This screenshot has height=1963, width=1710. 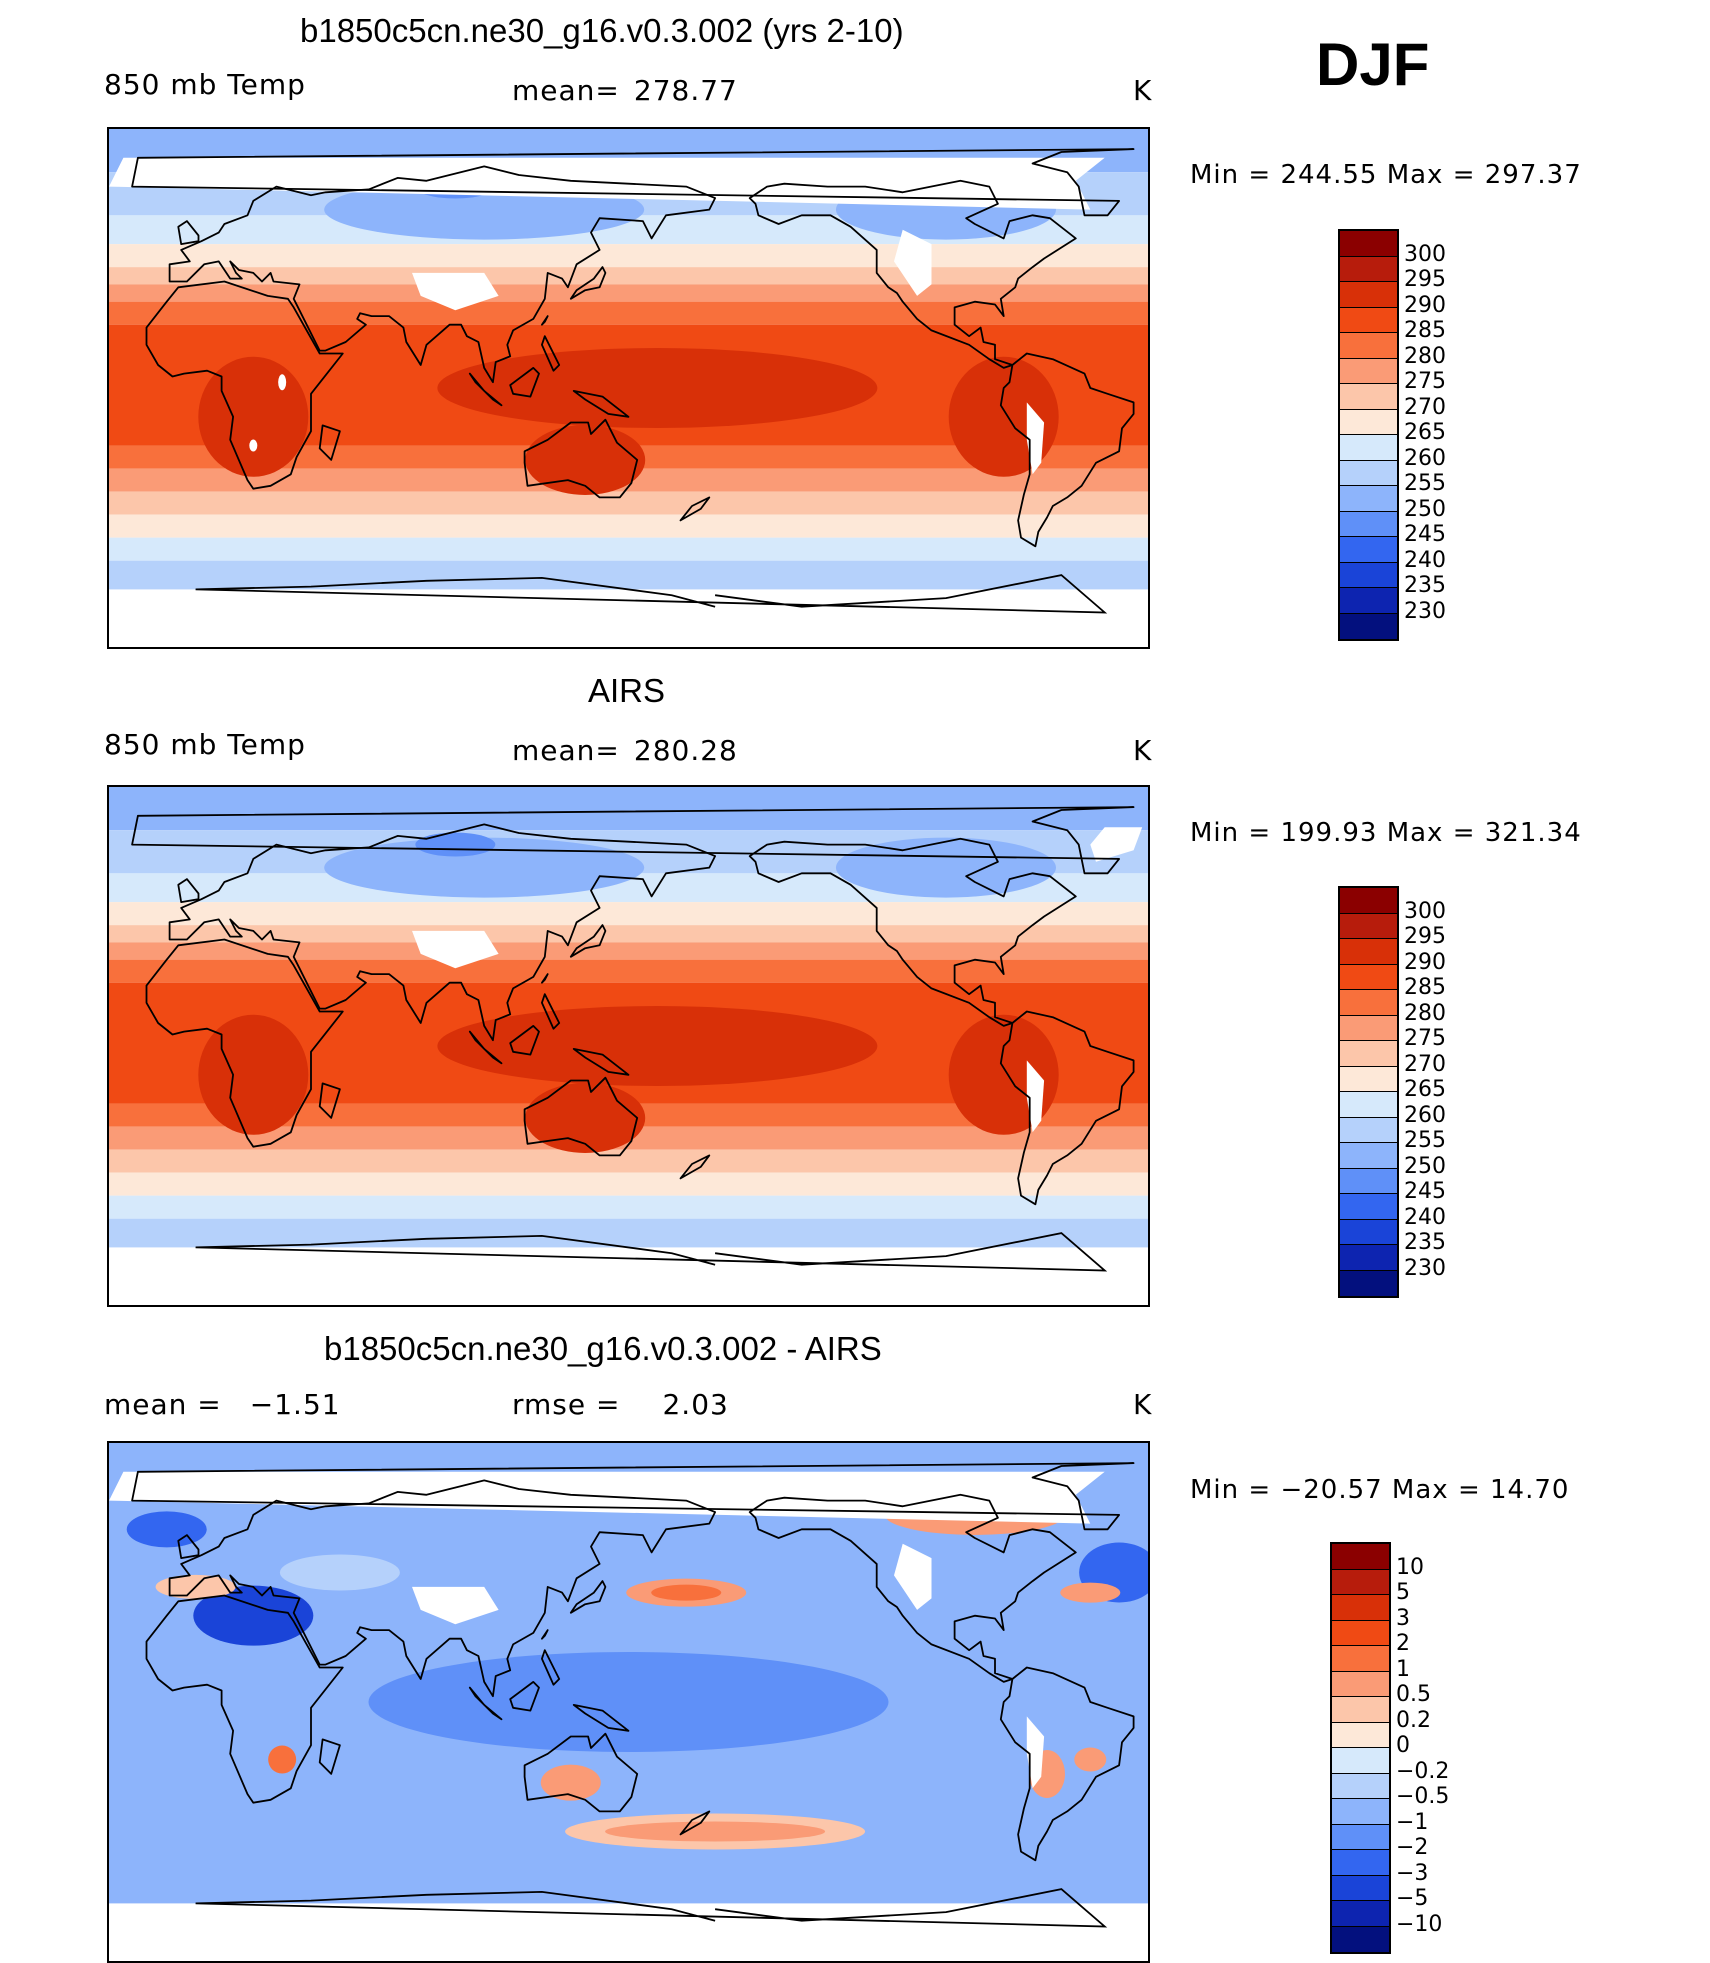 I want to click on panel-3-mean-label: mean =, so click(x=163, y=1404).